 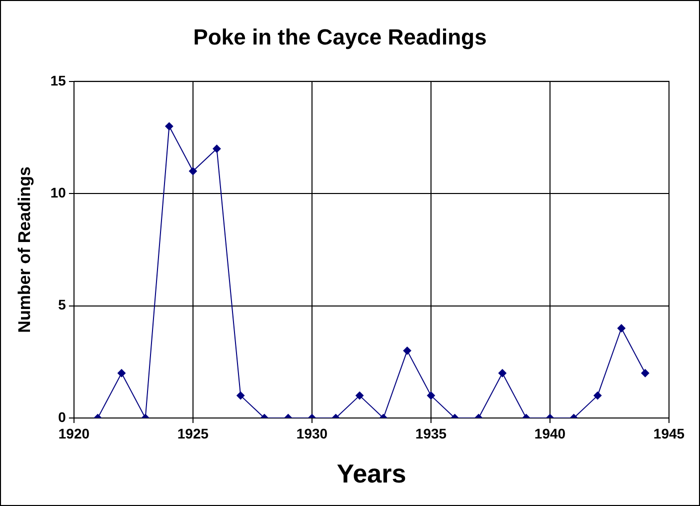 What do you see at coordinates (371, 473) in the screenshot?
I see `x-axis-title: Years` at bounding box center [371, 473].